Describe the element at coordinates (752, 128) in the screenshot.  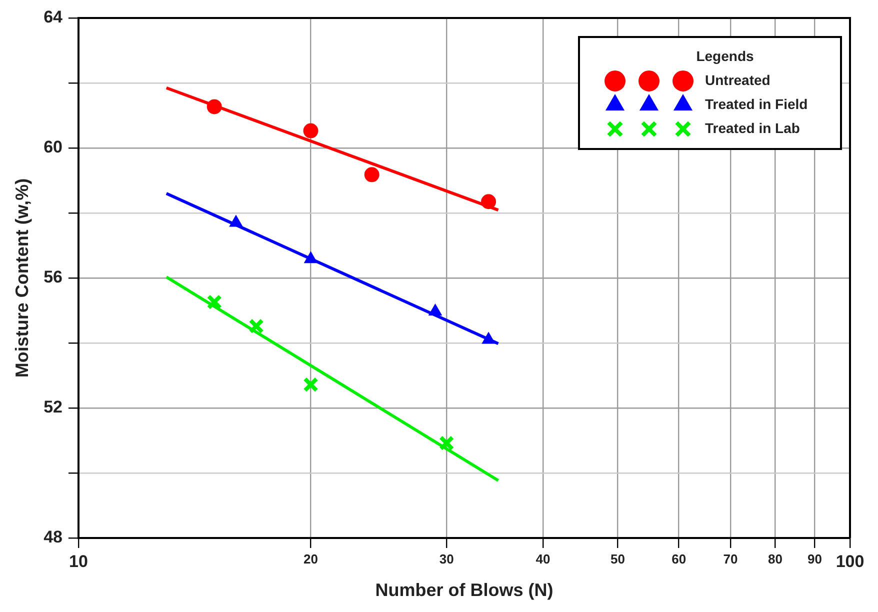
I see `legend-label: Treated in Lab` at that location.